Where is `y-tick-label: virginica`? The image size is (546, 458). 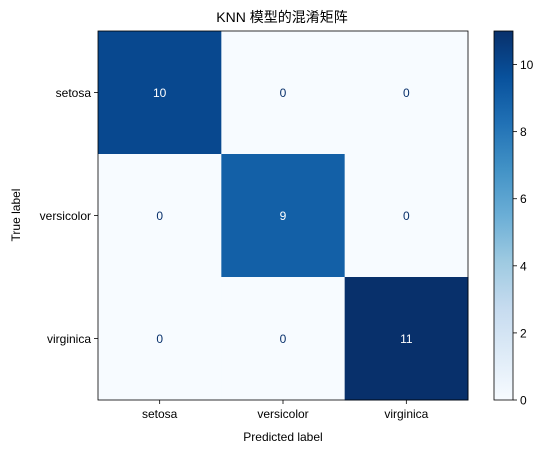
y-tick-label: virginica is located at coordinates (69, 339).